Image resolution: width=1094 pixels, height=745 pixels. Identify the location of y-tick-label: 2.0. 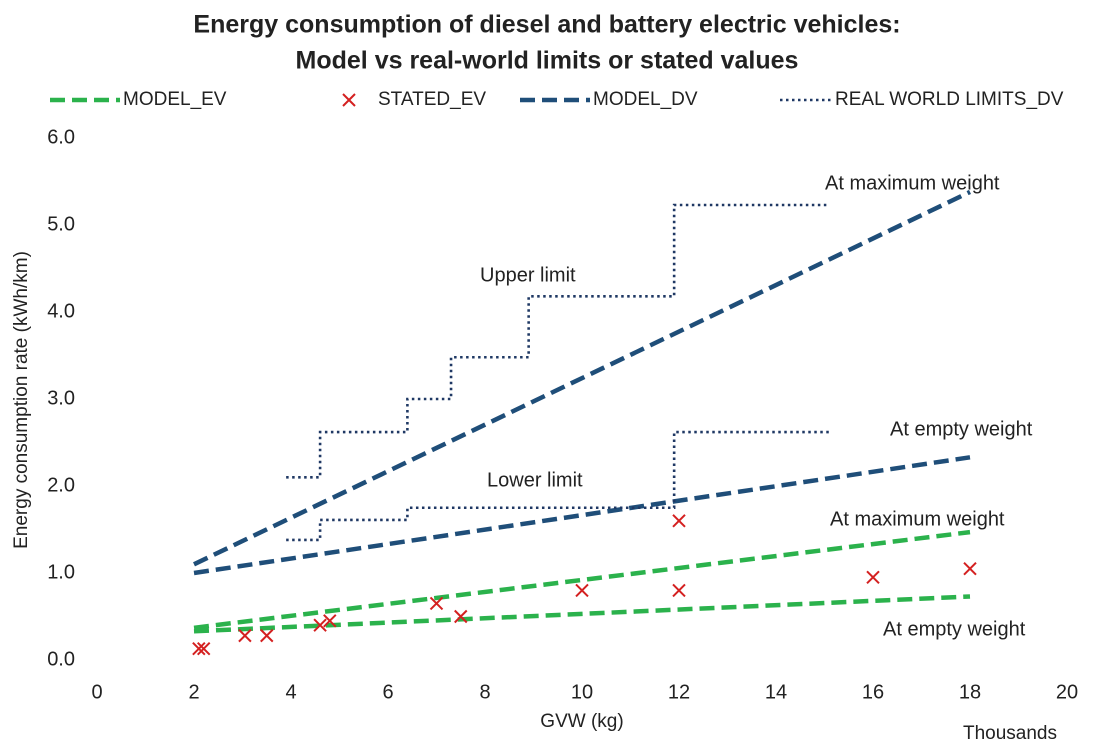
(61, 485).